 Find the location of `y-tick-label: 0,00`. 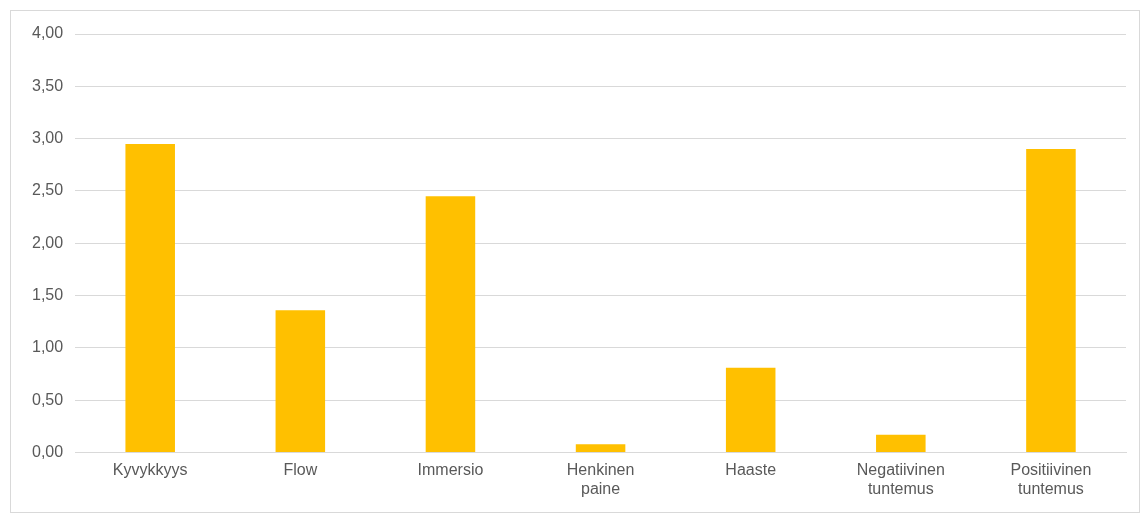

y-tick-label: 0,00 is located at coordinates (48, 452).